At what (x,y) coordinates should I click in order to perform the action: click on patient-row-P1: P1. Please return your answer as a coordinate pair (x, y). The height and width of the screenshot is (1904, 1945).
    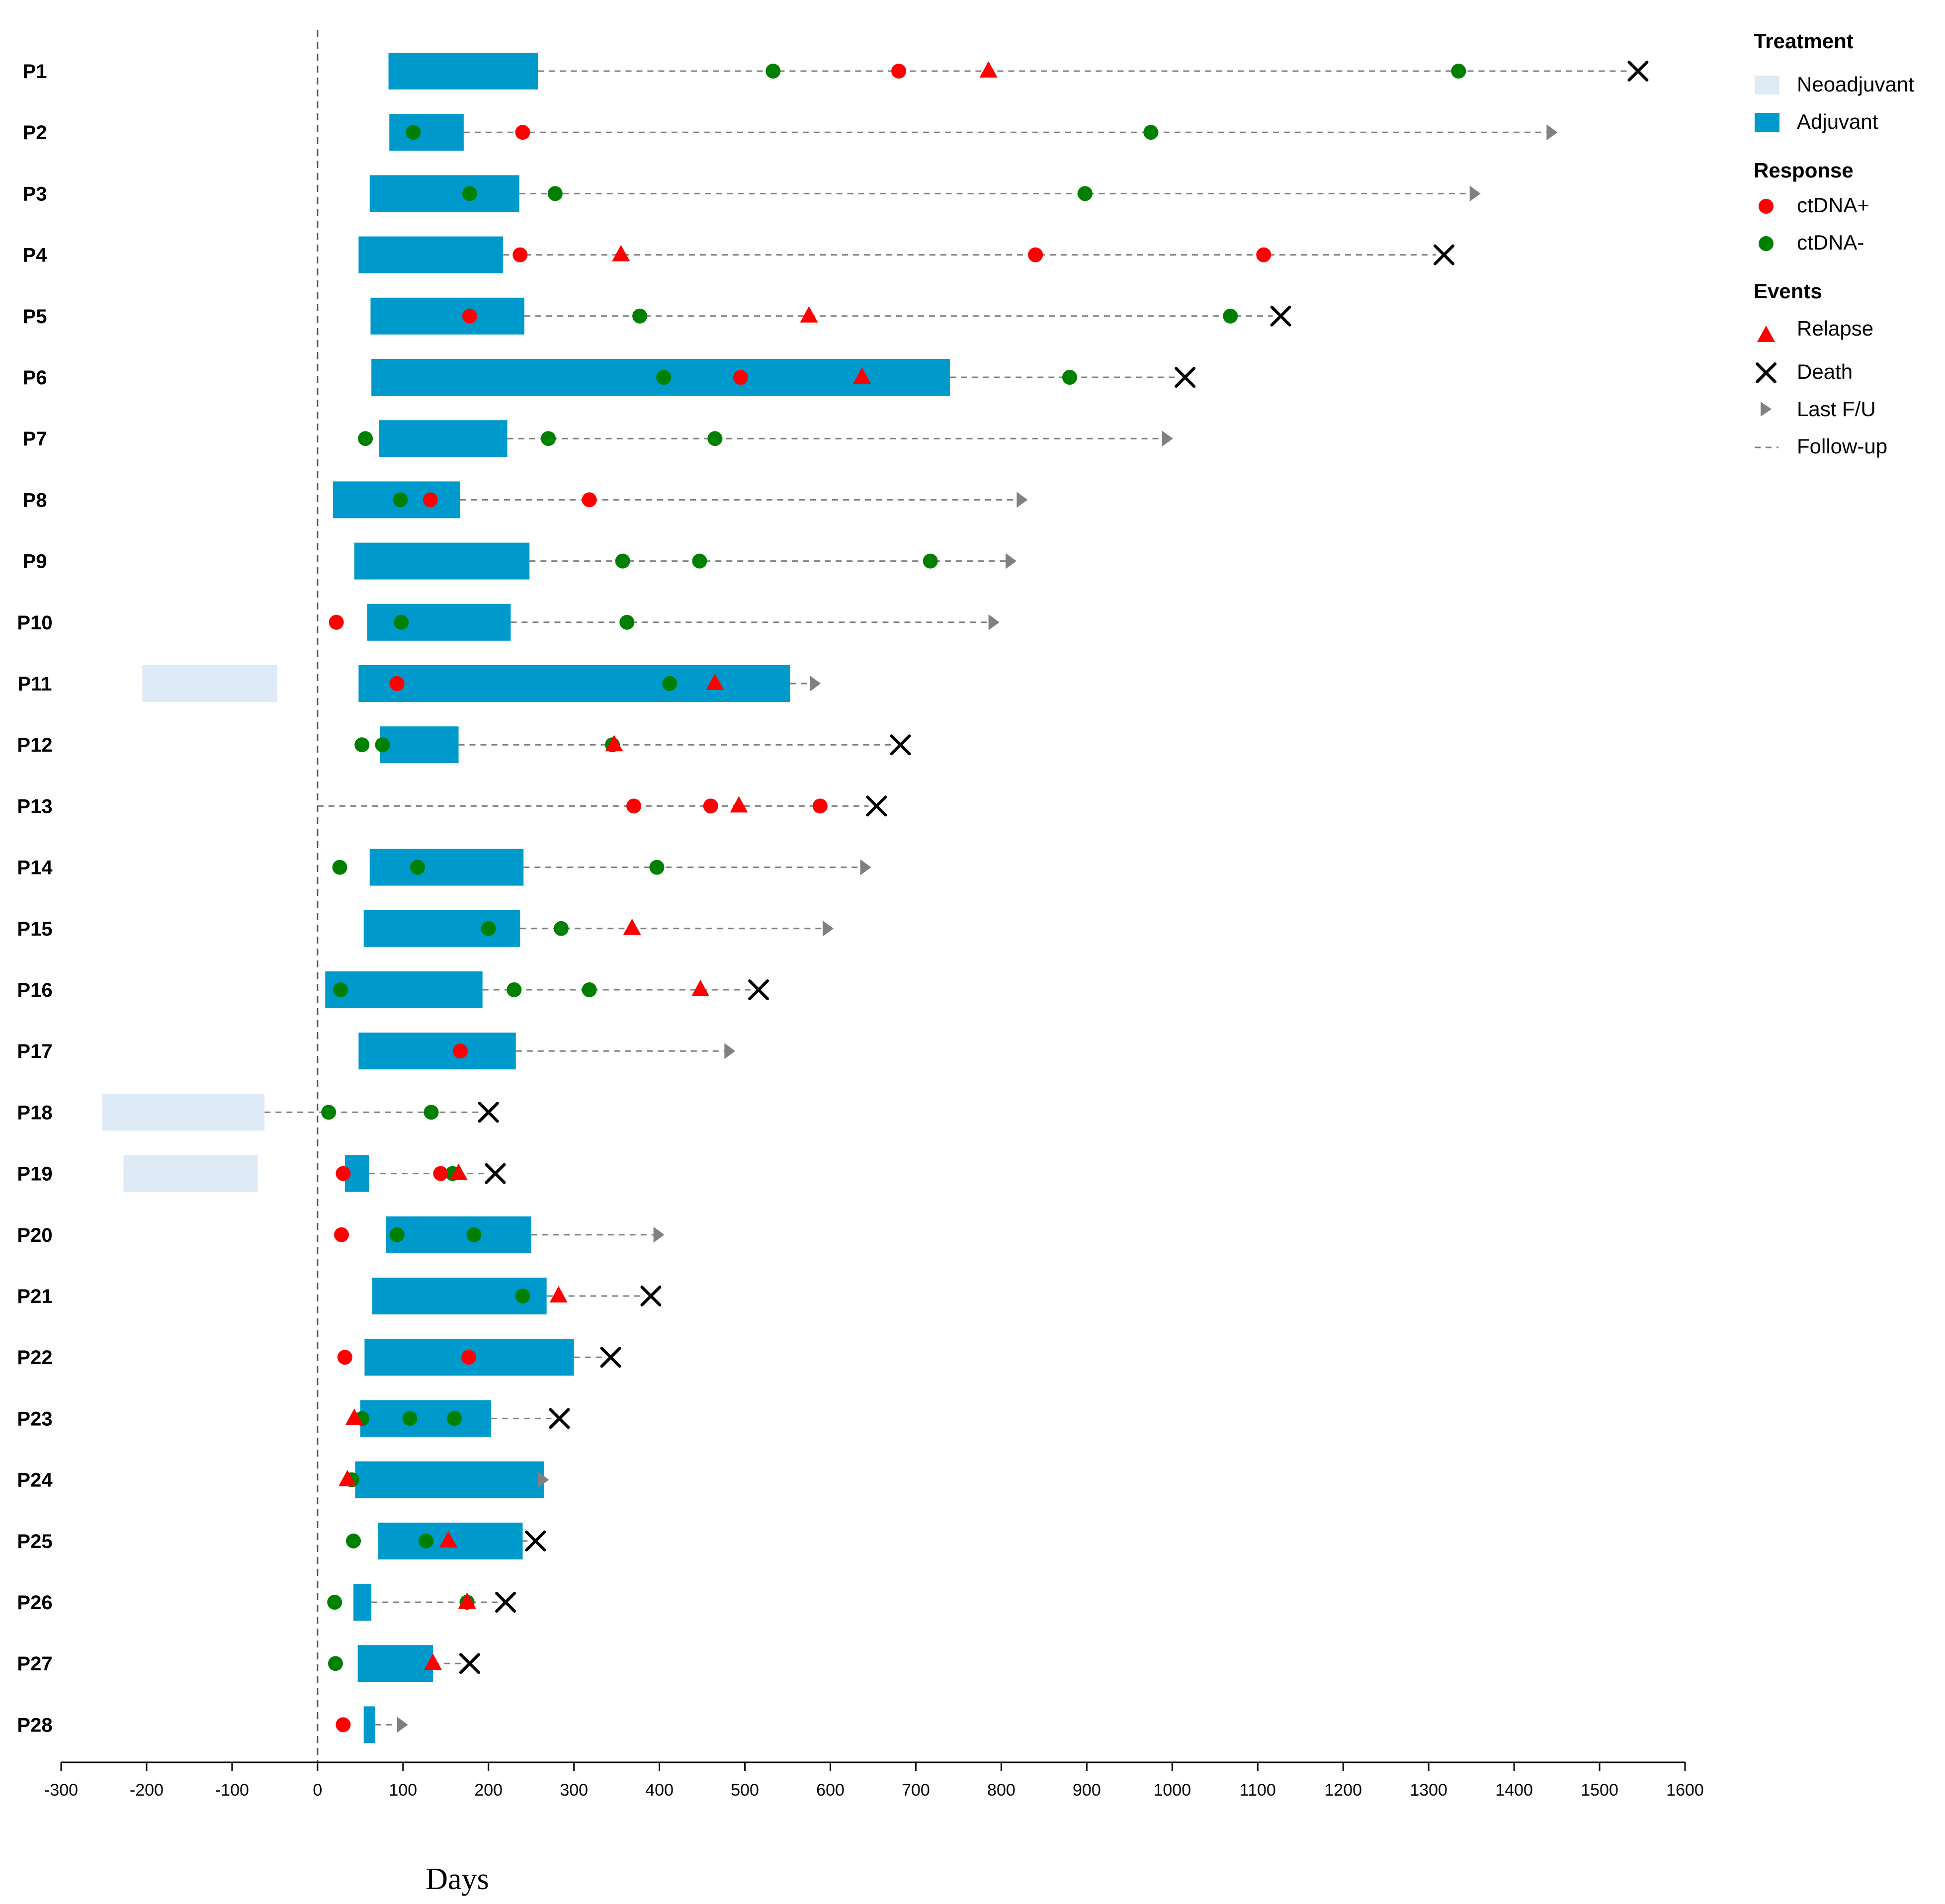
    Looking at the image, I should click on (836, 71).